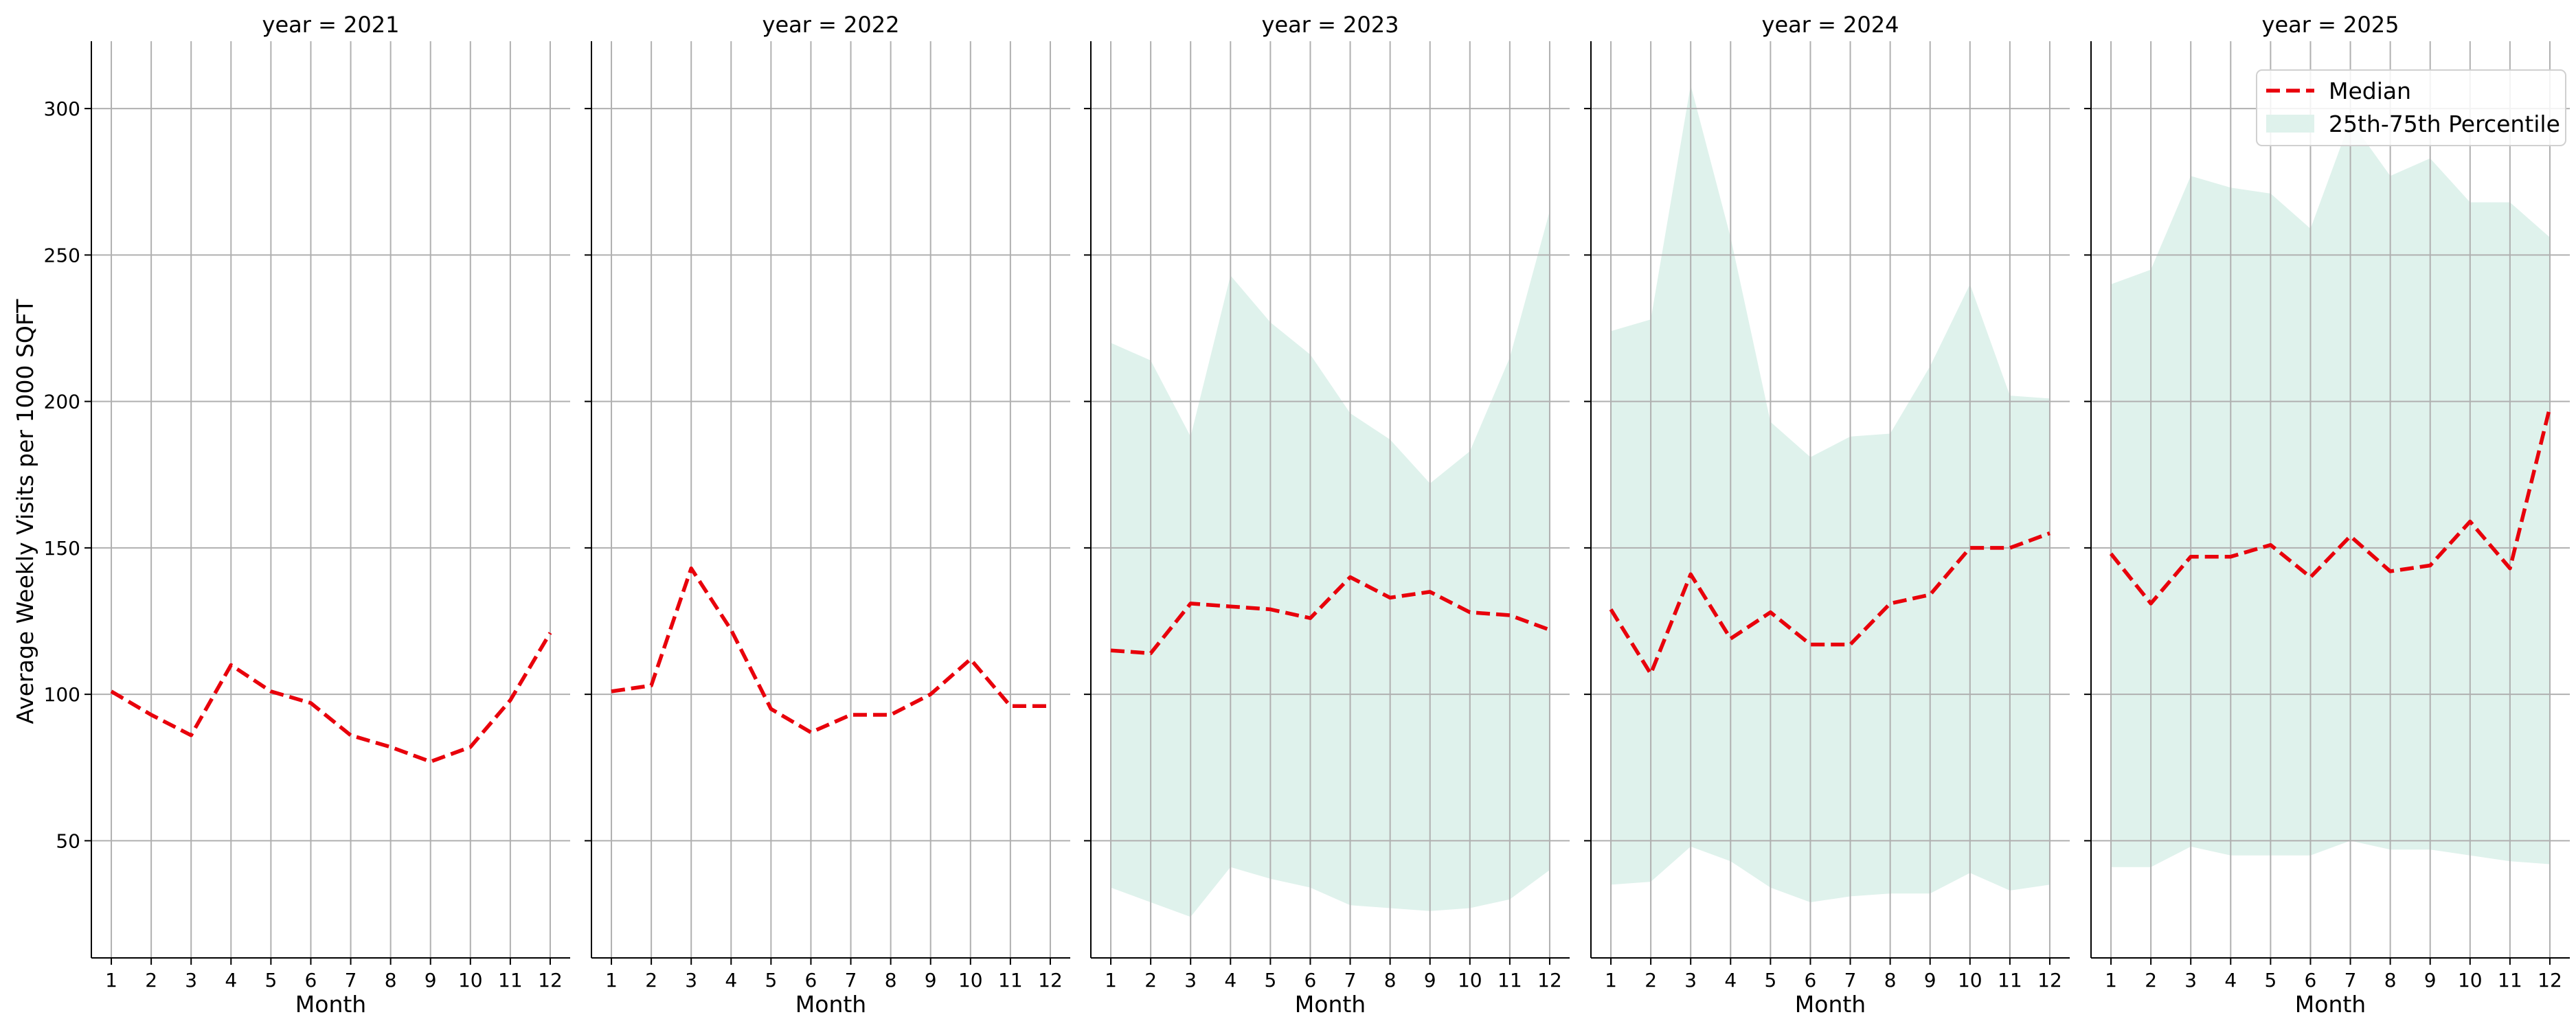 The width and height of the screenshot is (2576, 1030). What do you see at coordinates (1830, 25) in the screenshot?
I see `facet-title: year = 2024` at bounding box center [1830, 25].